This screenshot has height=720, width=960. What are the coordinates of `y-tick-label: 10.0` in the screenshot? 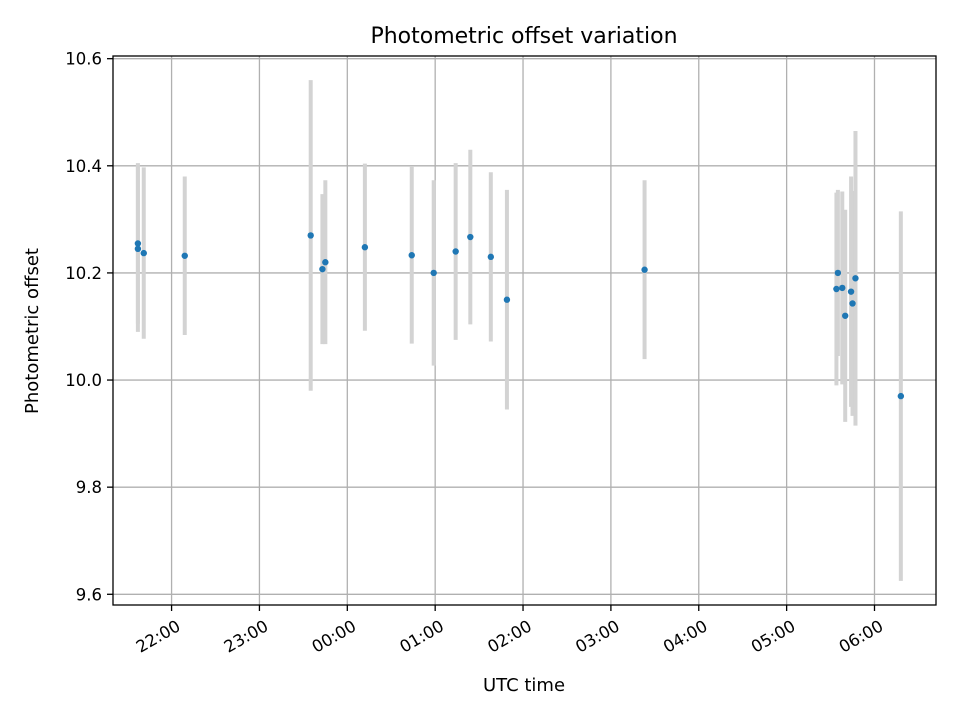 It's located at (83, 380).